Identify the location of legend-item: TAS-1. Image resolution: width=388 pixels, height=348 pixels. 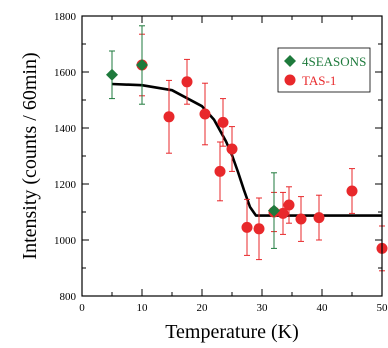
(310, 80).